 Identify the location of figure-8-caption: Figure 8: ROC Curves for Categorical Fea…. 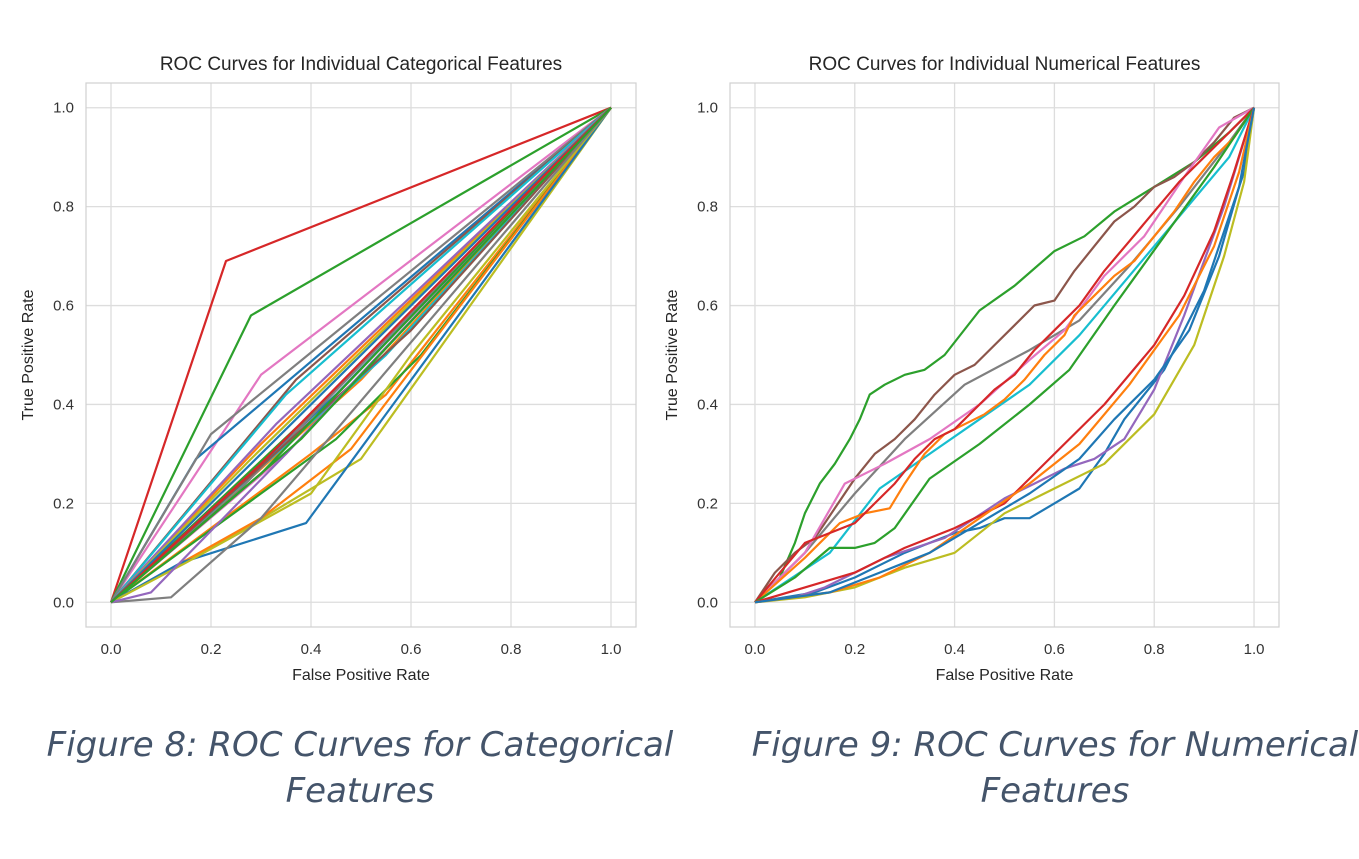
(360, 768).